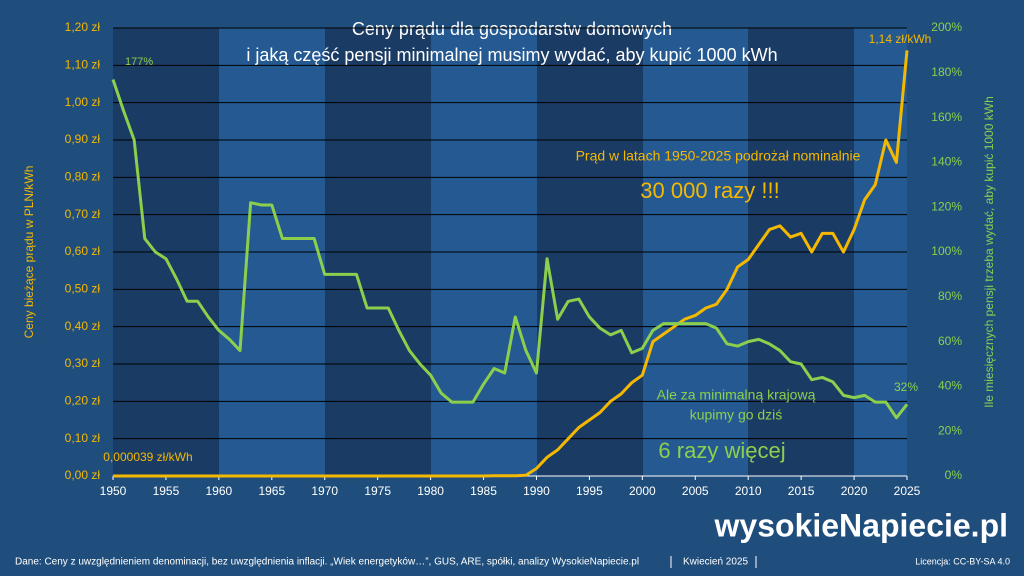 This screenshot has height=576, width=1024. What do you see at coordinates (946, 27) in the screenshot?
I see `y2-tick-label: 200%` at bounding box center [946, 27].